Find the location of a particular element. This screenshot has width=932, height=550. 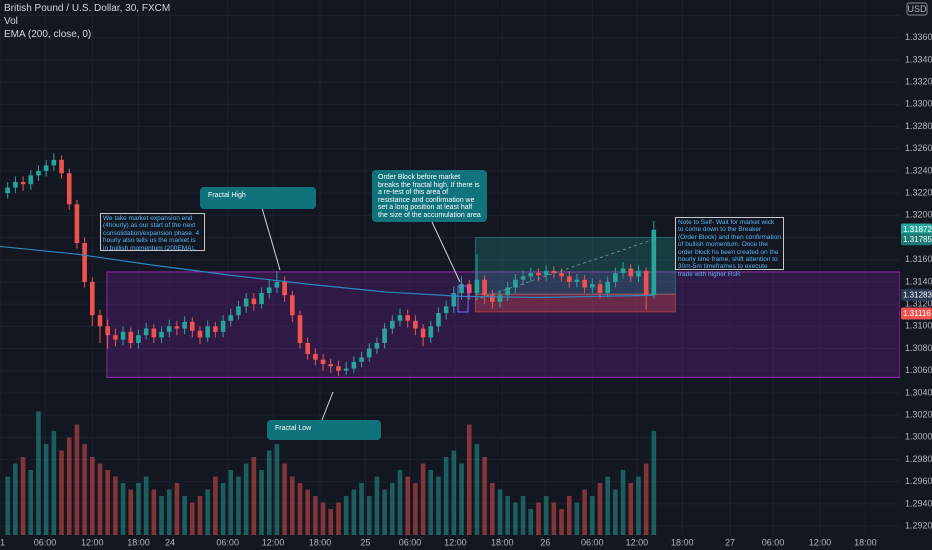

y-tick-label: 1.31000 is located at coordinates (918, 326).